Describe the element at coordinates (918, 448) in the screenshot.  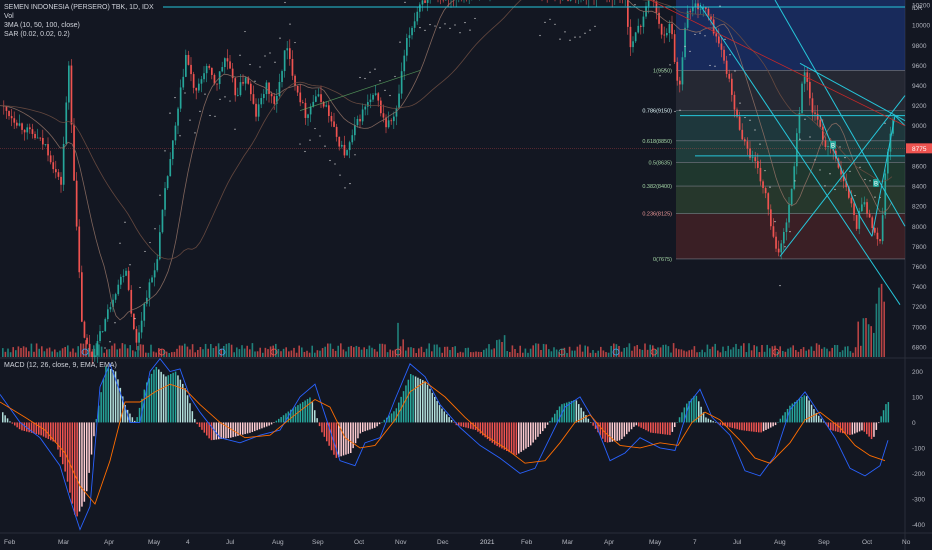
I see `macd-tick-label: -100` at that location.